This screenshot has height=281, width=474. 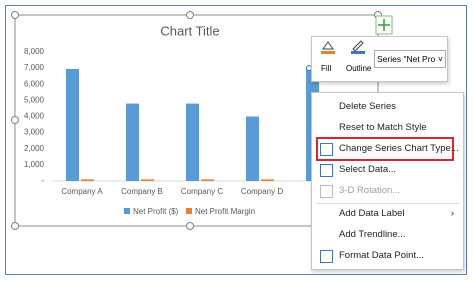 I want to click on series-dropdown: Series "Net Pro ˅, so click(x=410, y=59).